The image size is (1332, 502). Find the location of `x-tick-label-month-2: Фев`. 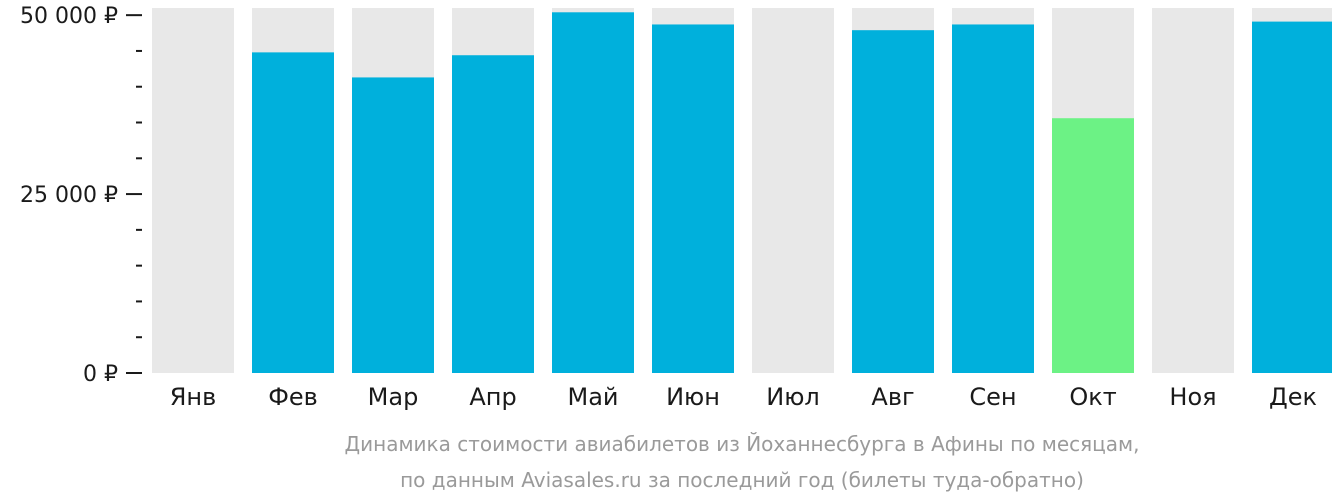

x-tick-label-month-2: Фев is located at coordinates (293, 397).